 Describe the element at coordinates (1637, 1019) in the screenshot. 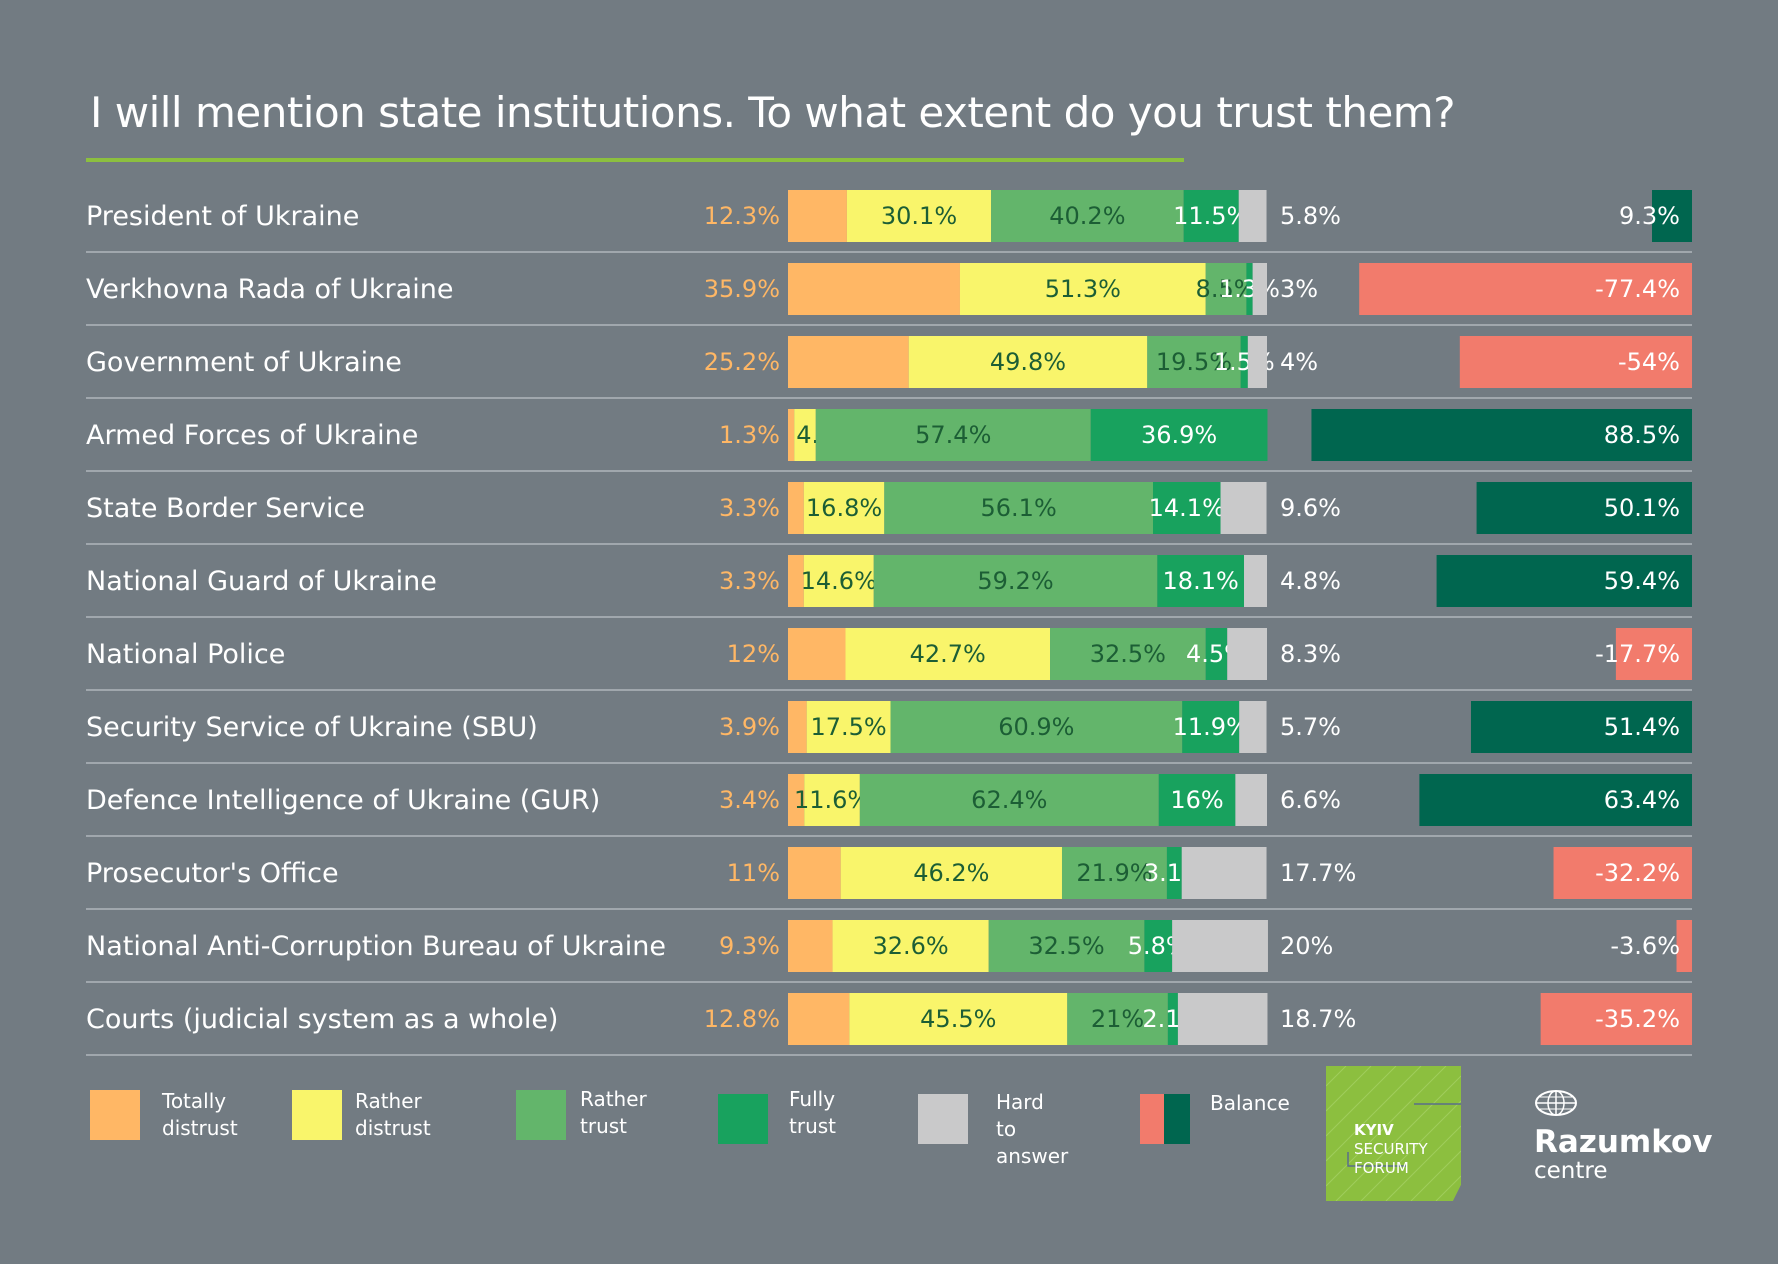

I see `balance-value-courts-judicial-system-as-a-whole: -35.2%` at that location.